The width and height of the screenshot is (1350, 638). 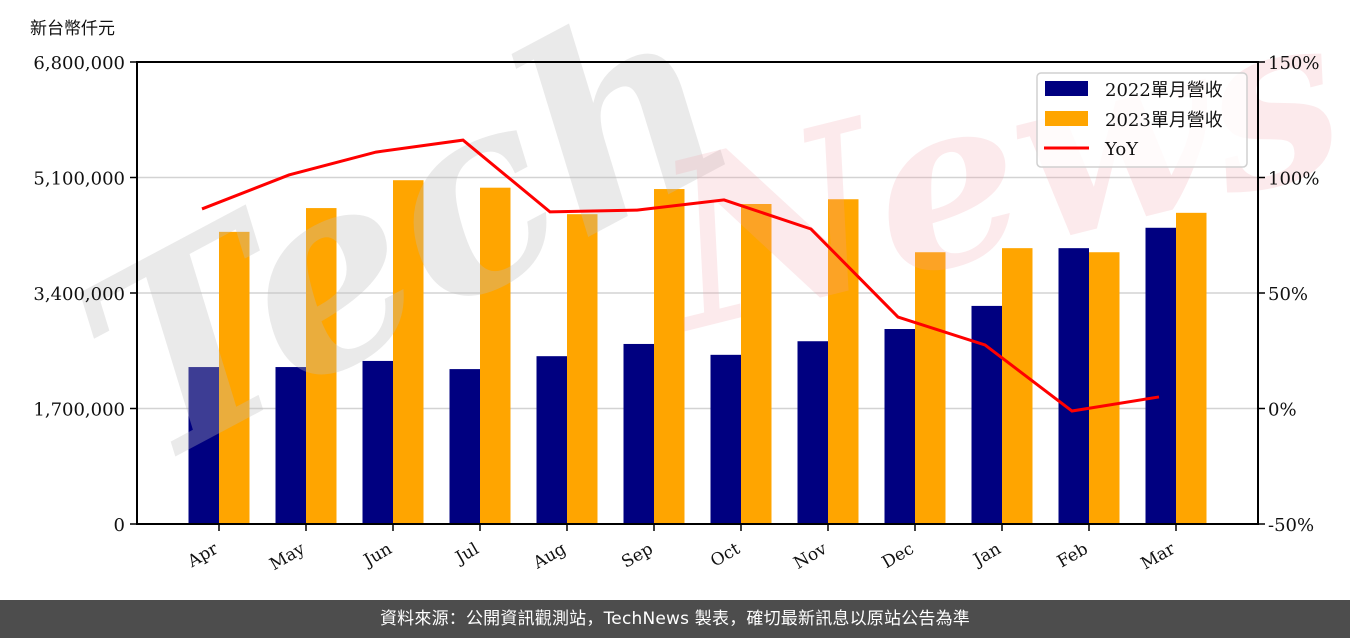 What do you see at coordinates (321, 366) in the screenshot?
I see `bar-2023-may` at bounding box center [321, 366].